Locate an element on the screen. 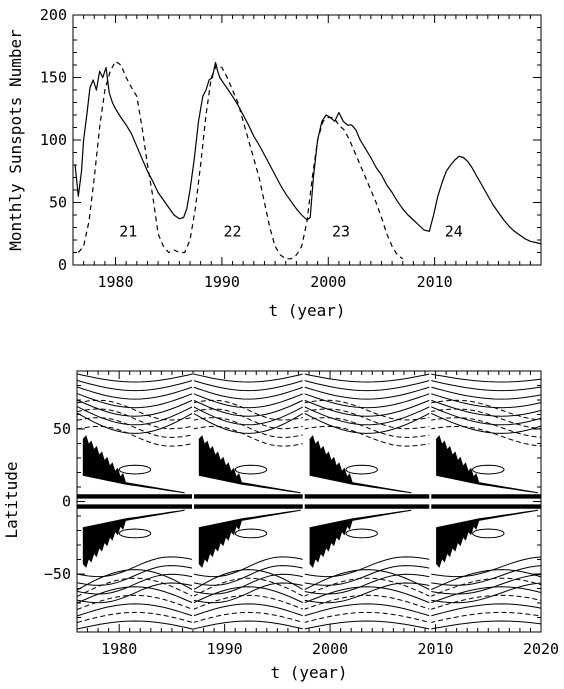 This screenshot has width=564, height=689. y-tick-label: 100 is located at coordinates (53, 140).